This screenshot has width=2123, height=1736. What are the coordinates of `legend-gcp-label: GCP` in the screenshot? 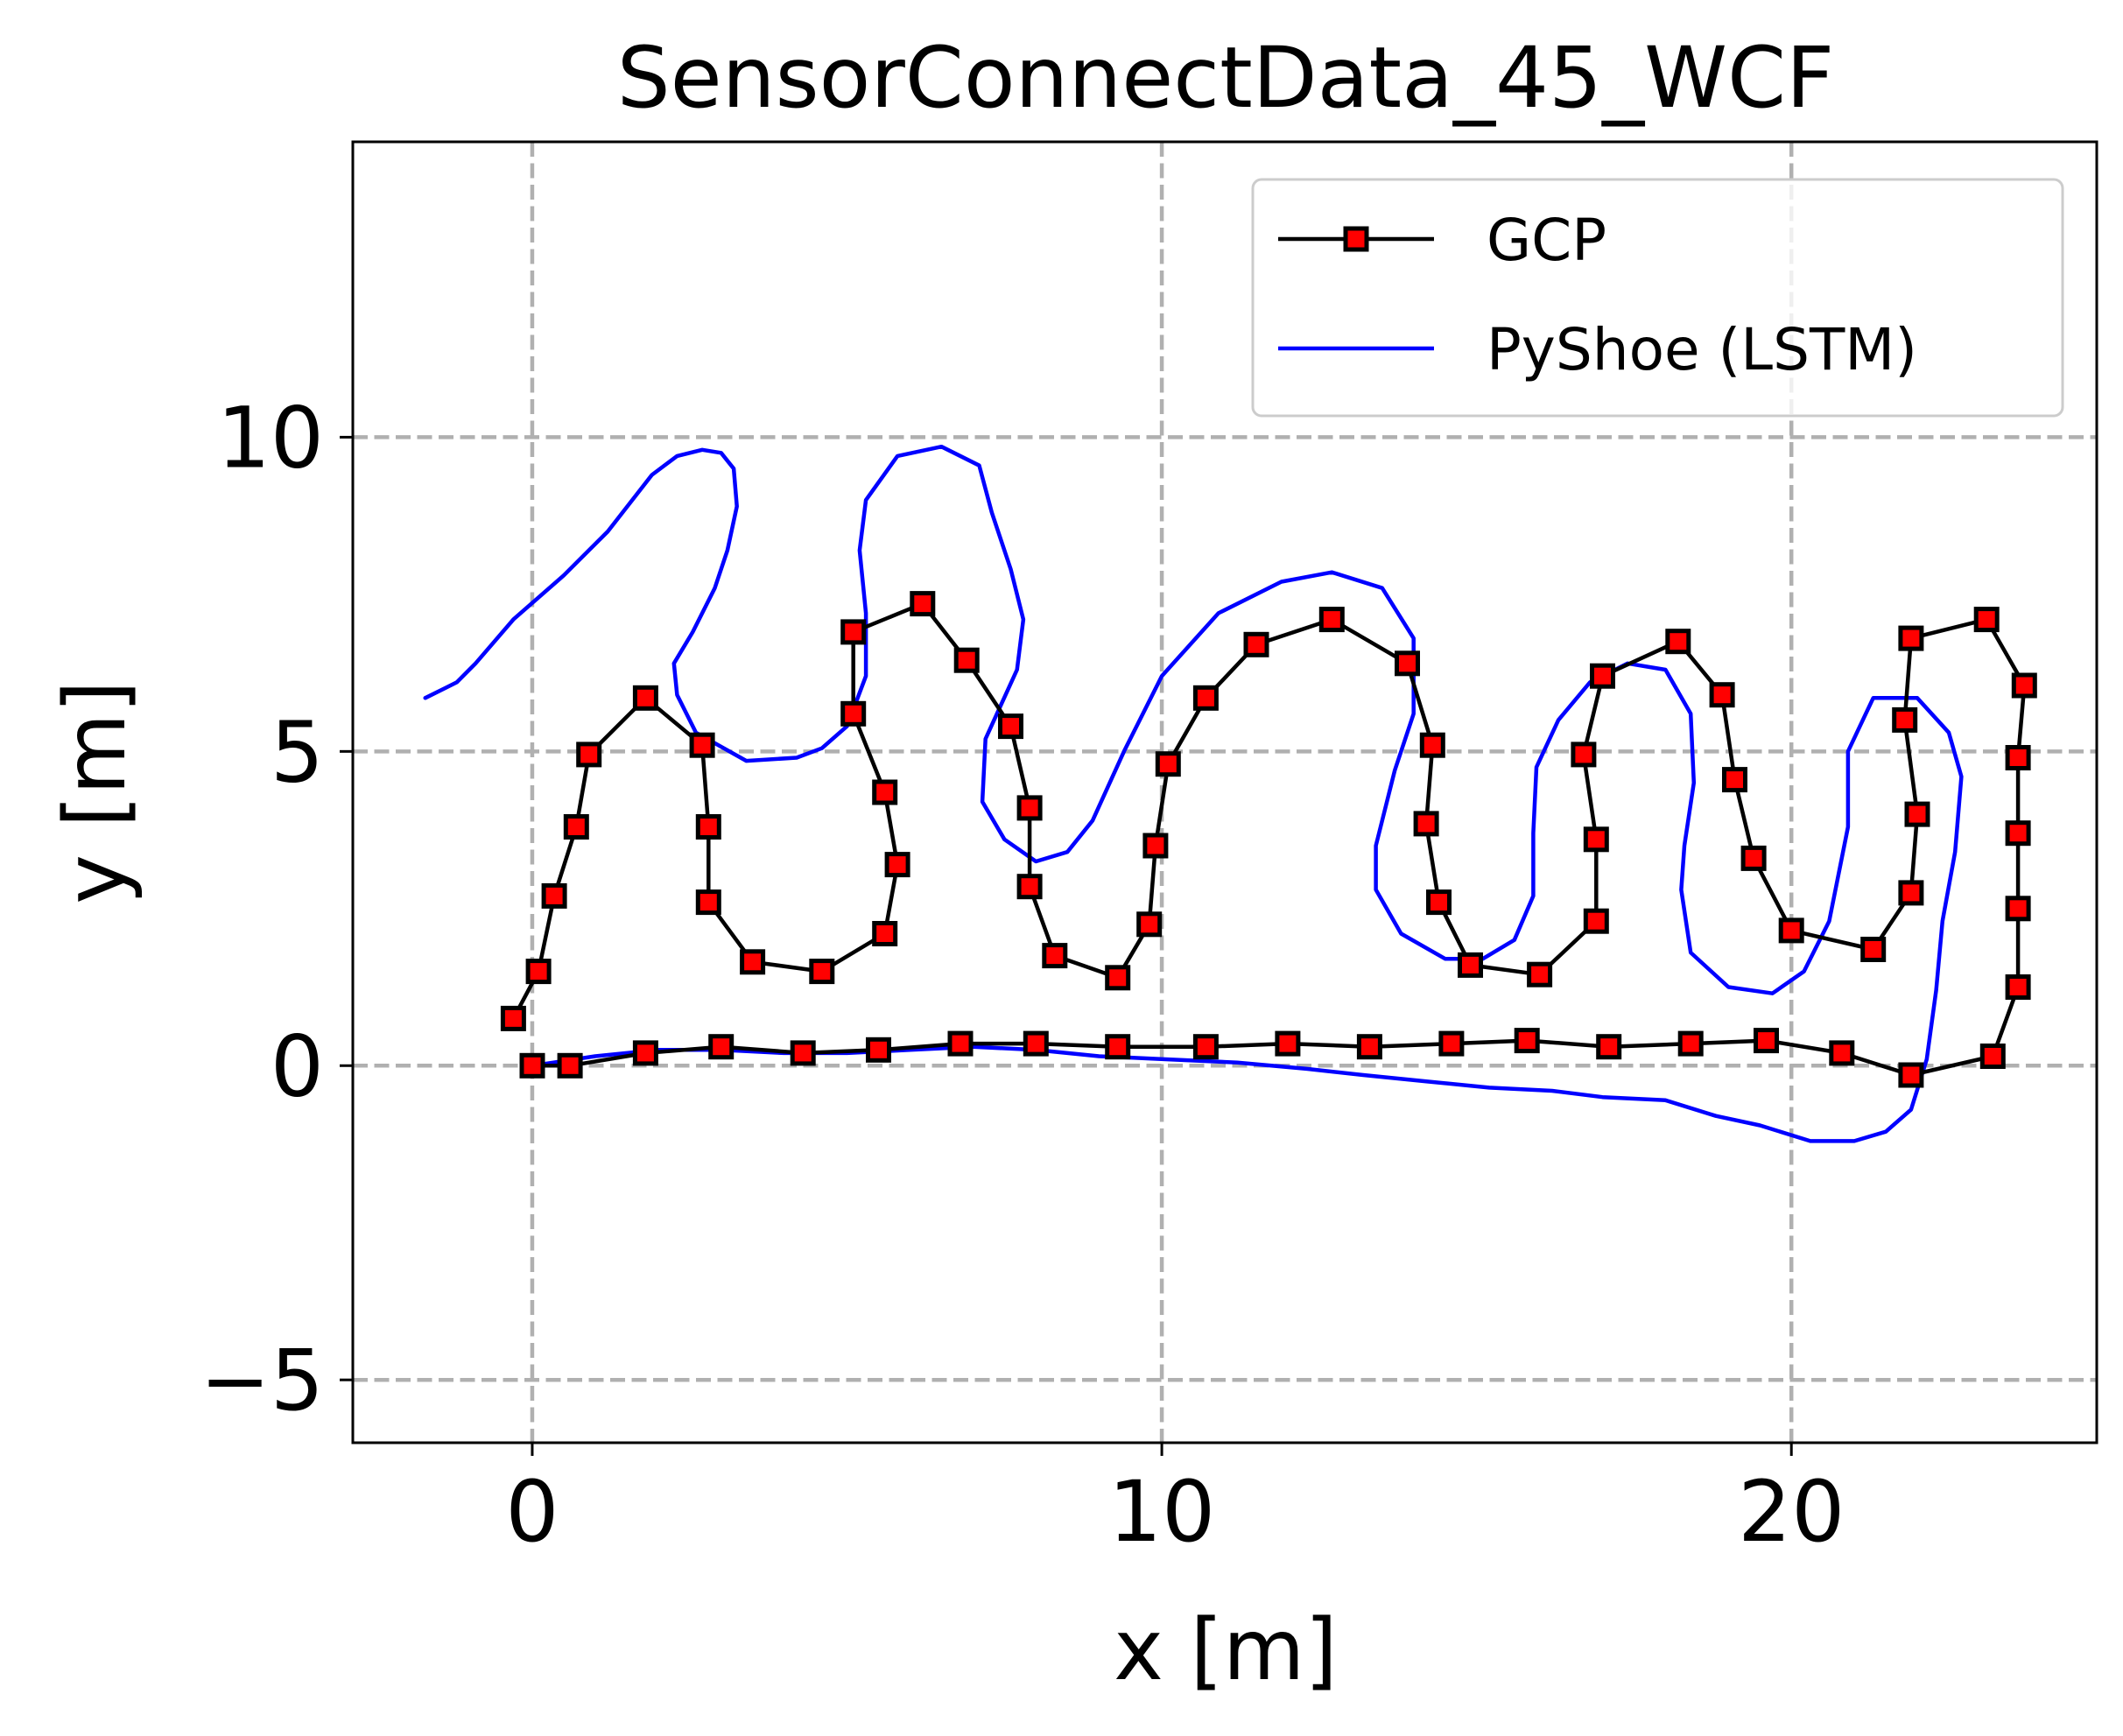 It's located at (1546, 240).